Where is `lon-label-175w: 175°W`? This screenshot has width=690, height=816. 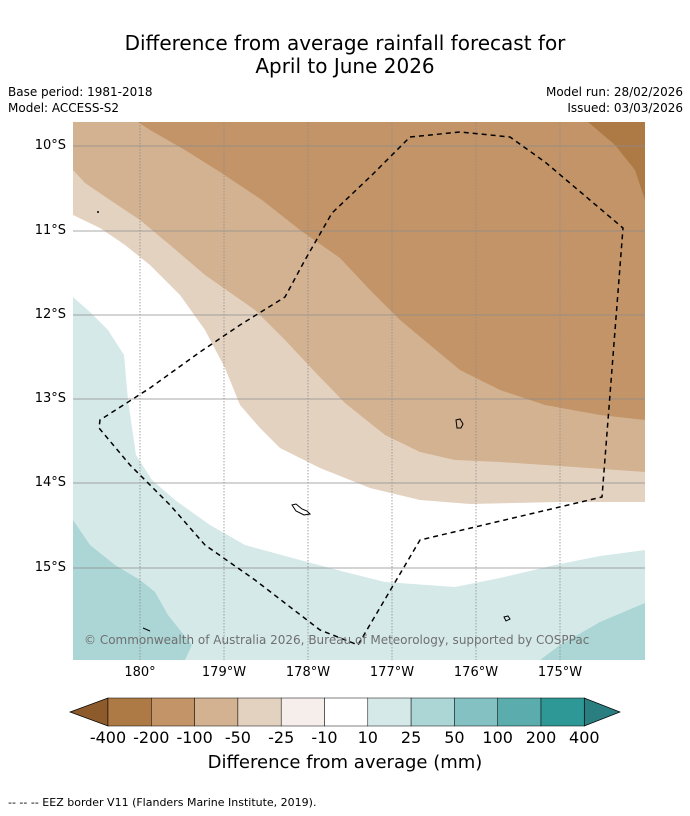 lon-label-175w: 175°W is located at coordinates (560, 672).